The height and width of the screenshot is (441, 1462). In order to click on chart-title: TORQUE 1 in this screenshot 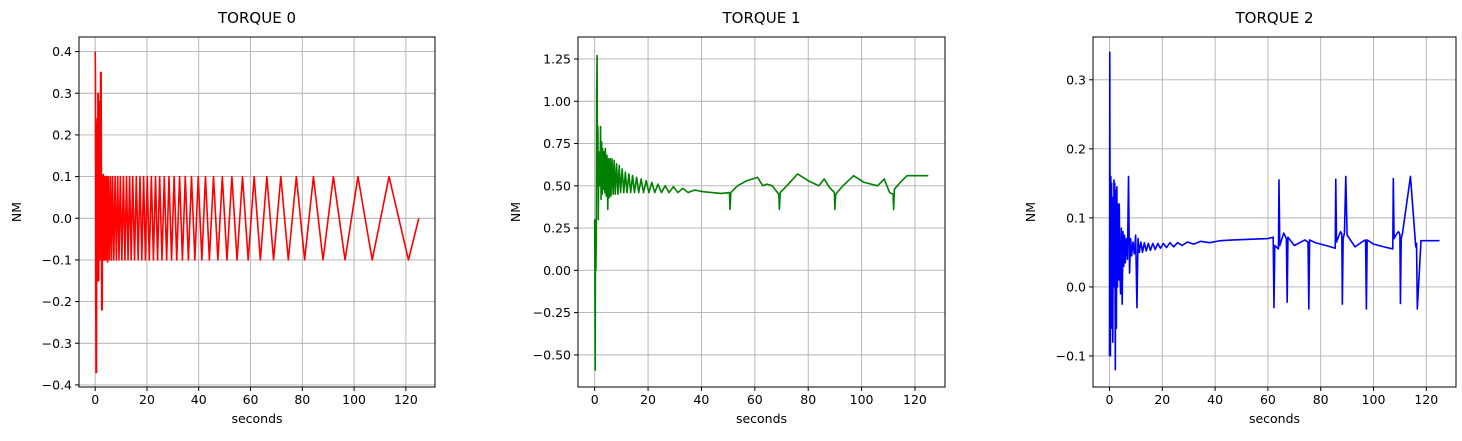, I will do `click(761, 18)`.